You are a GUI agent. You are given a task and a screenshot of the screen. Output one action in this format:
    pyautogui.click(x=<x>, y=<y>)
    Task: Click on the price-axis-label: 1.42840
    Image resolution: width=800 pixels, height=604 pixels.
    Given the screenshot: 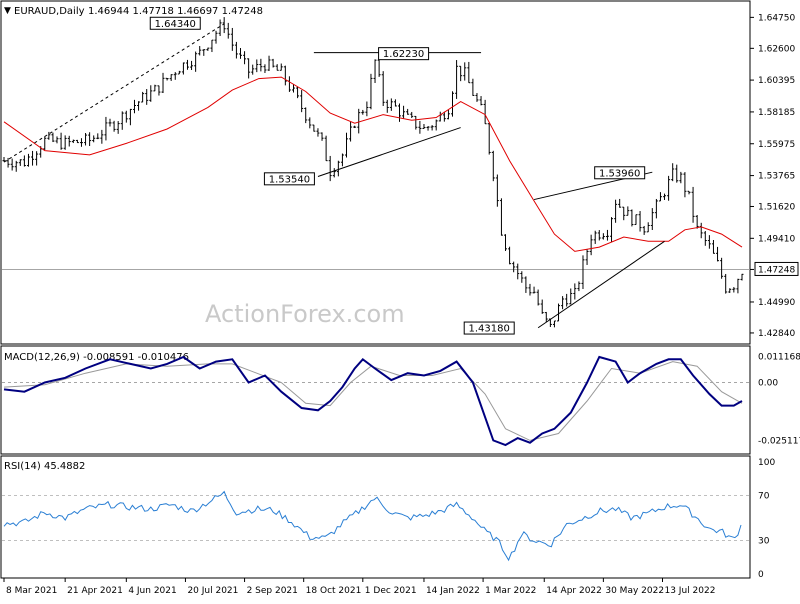 What is the action you would take?
    pyautogui.click(x=776, y=334)
    